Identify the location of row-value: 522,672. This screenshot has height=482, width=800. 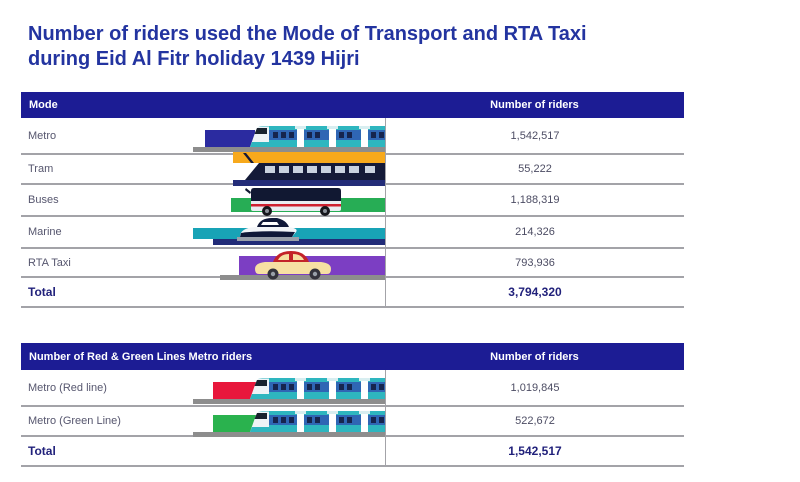
(535, 421).